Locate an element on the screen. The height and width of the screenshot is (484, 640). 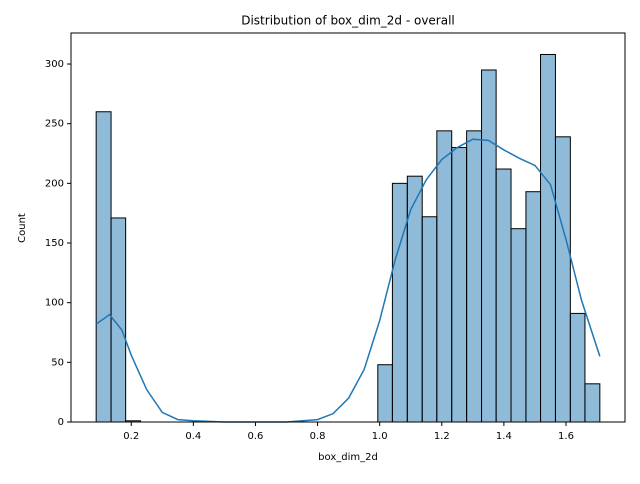
chart-title: Distribution of box_dim_2d - overall is located at coordinates (348, 21).